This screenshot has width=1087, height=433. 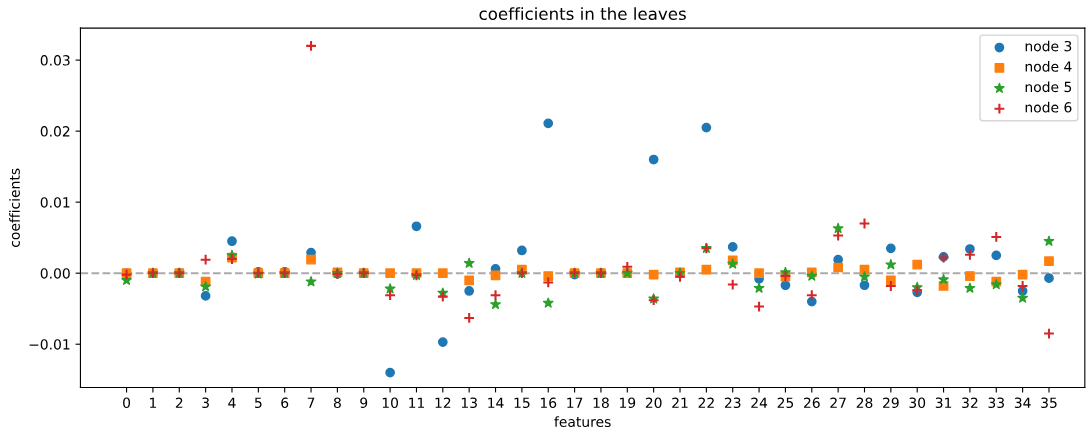 I want to click on legend-label: node 6, so click(x=1048, y=107).